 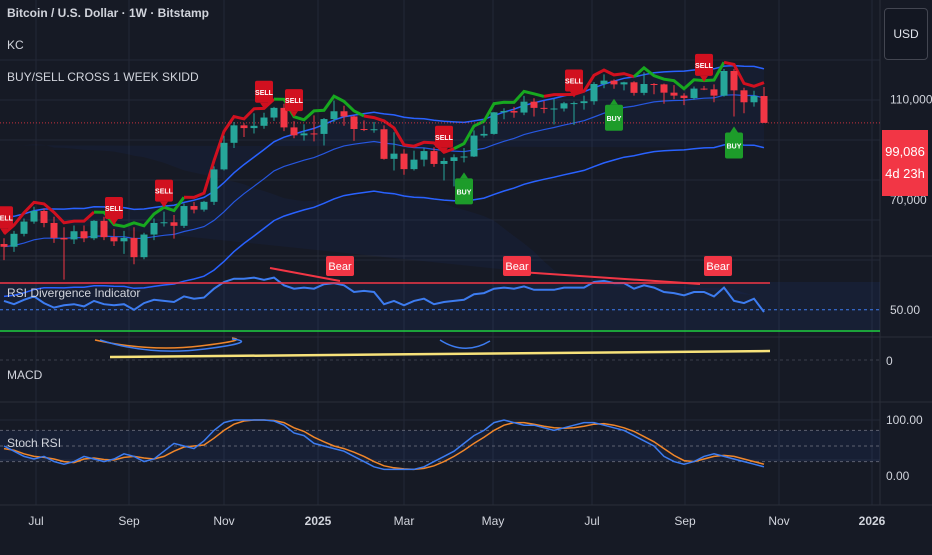 What do you see at coordinates (908, 200) in the screenshot?
I see `price-axis-tick: 70,000` at bounding box center [908, 200].